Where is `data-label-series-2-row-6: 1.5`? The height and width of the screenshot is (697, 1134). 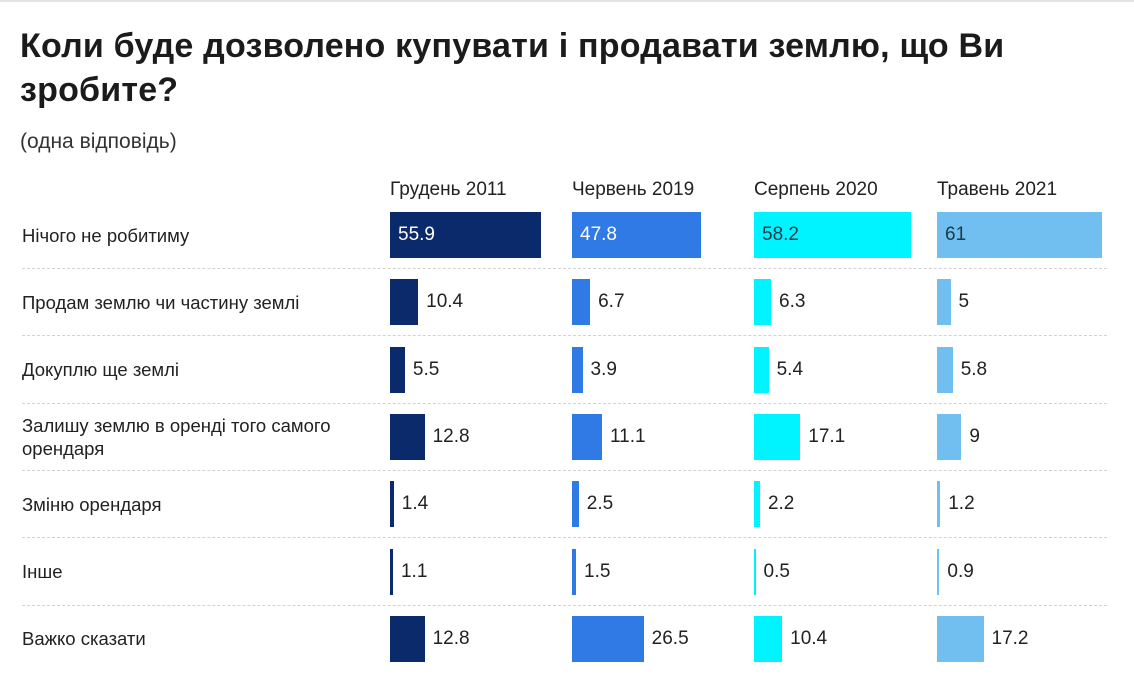 data-label-series-2-row-6: 1.5 is located at coordinates (597, 571).